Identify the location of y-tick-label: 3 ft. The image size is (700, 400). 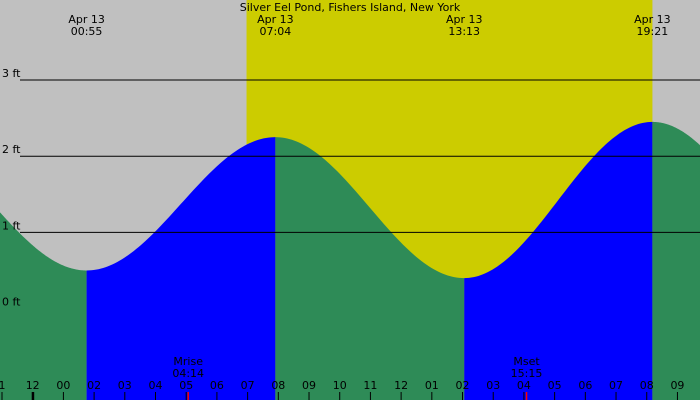
(11, 73).